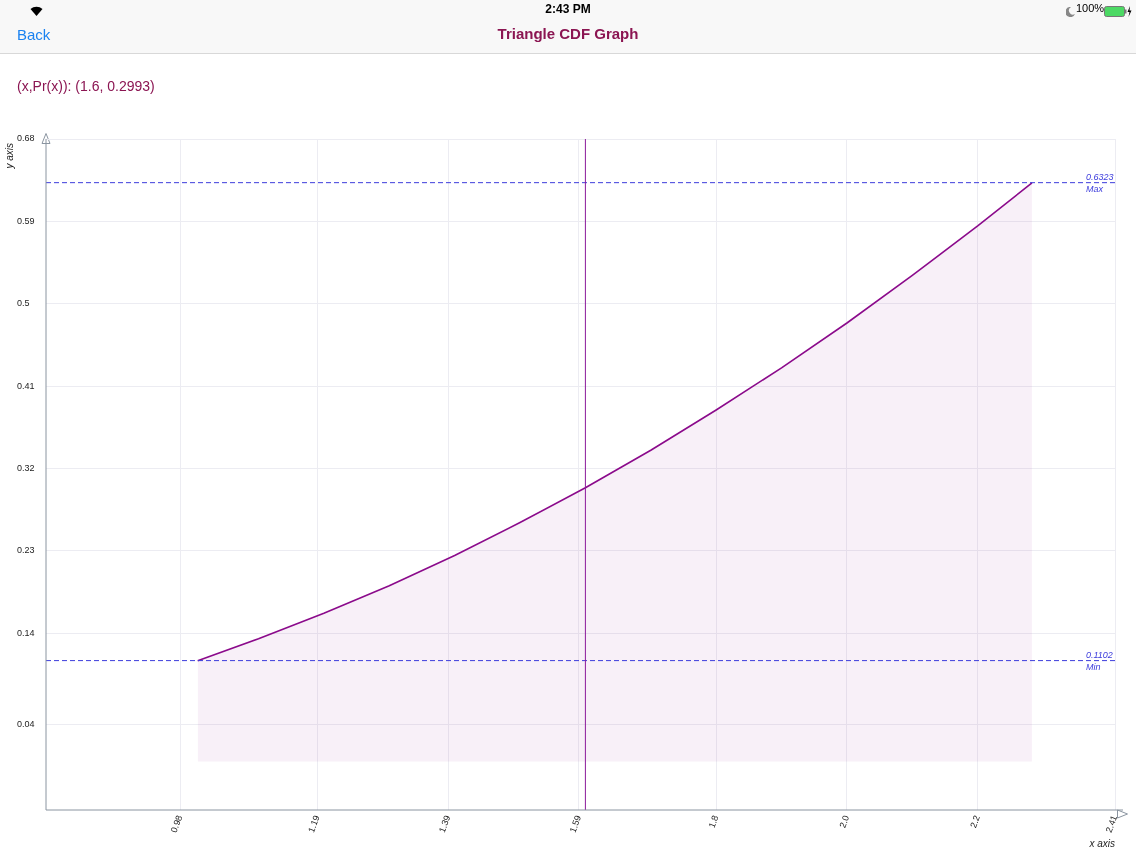 The image size is (1136, 852). Describe the element at coordinates (713, 821) in the screenshot. I see `x-tick-label: 1.8` at that location.